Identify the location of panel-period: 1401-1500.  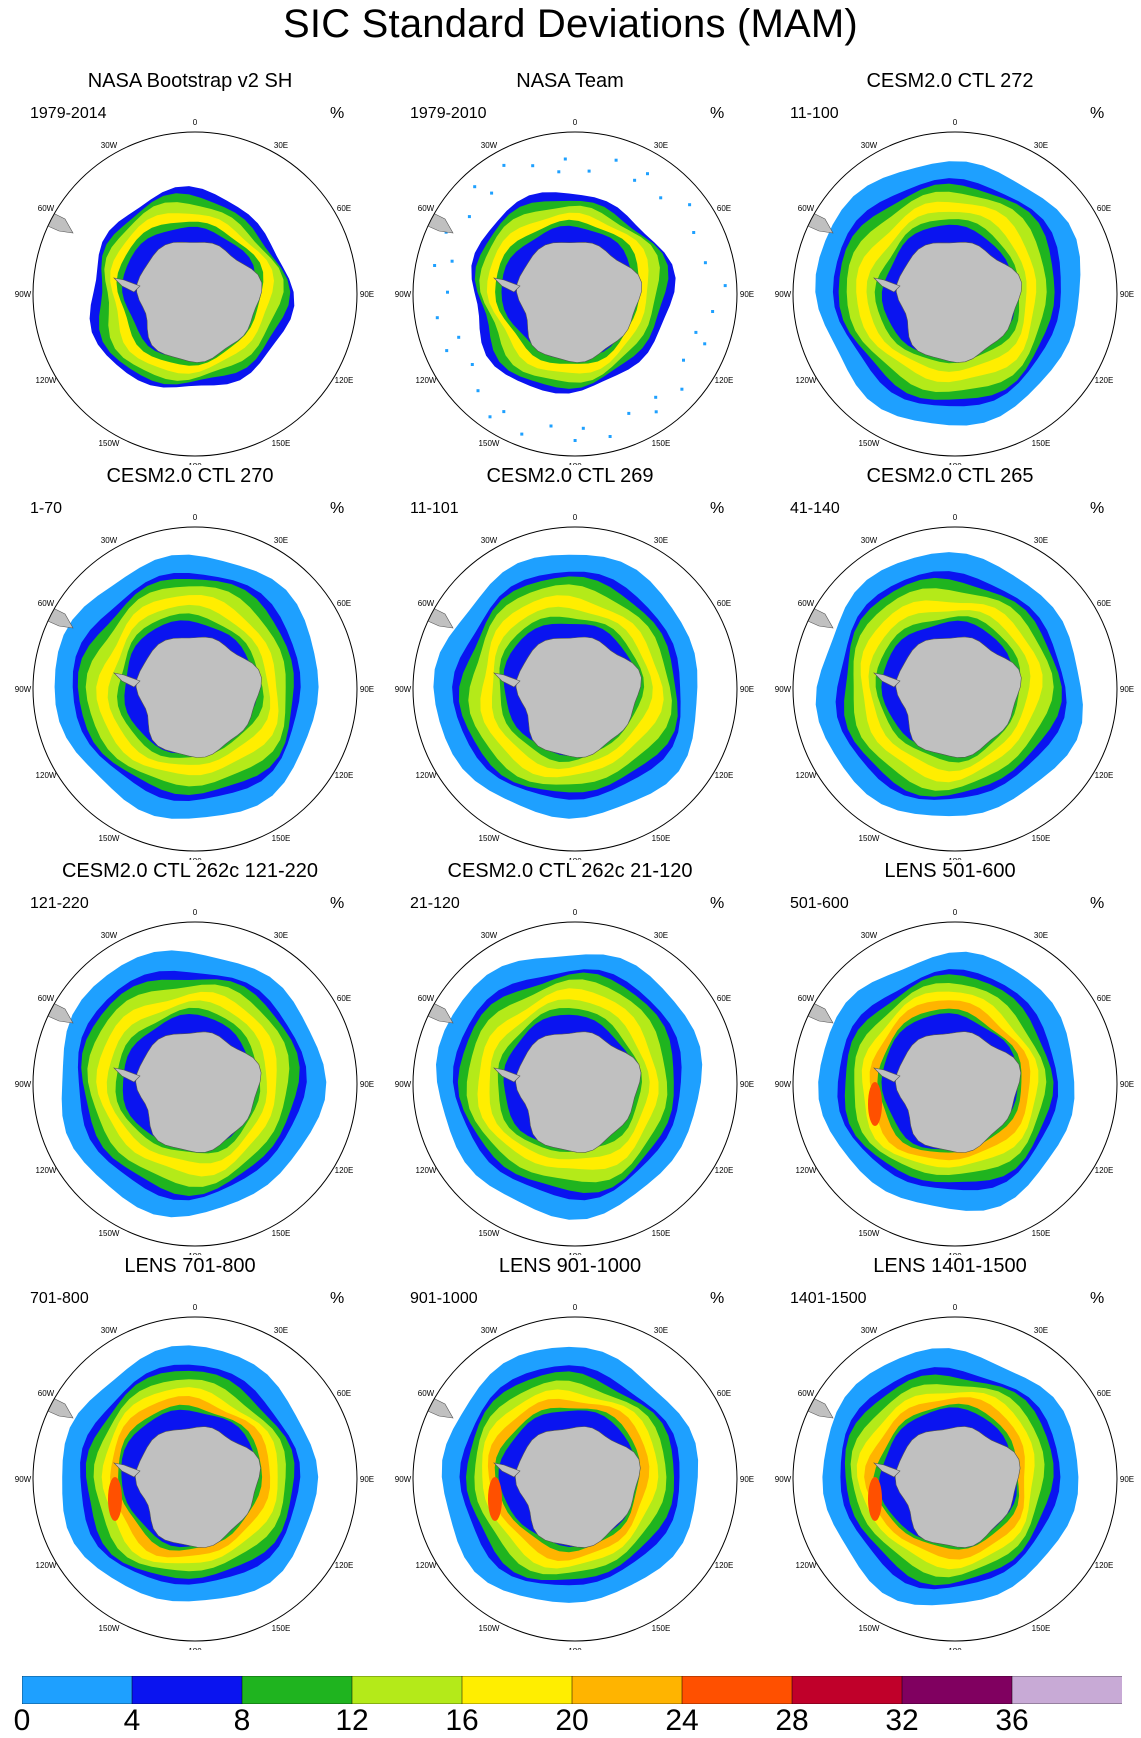
(828, 1298).